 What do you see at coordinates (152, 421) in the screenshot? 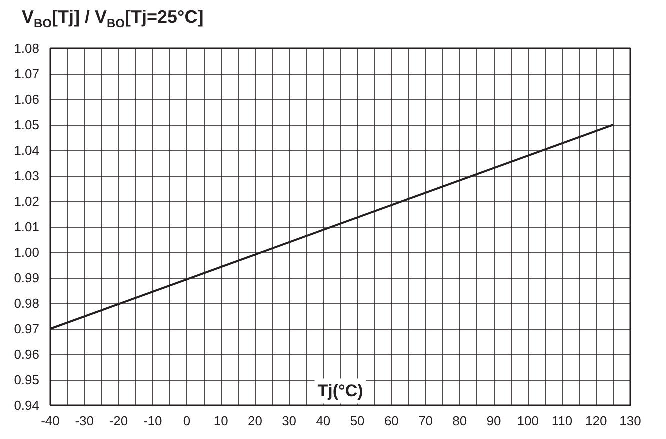
I see `x-tick-label: -10` at bounding box center [152, 421].